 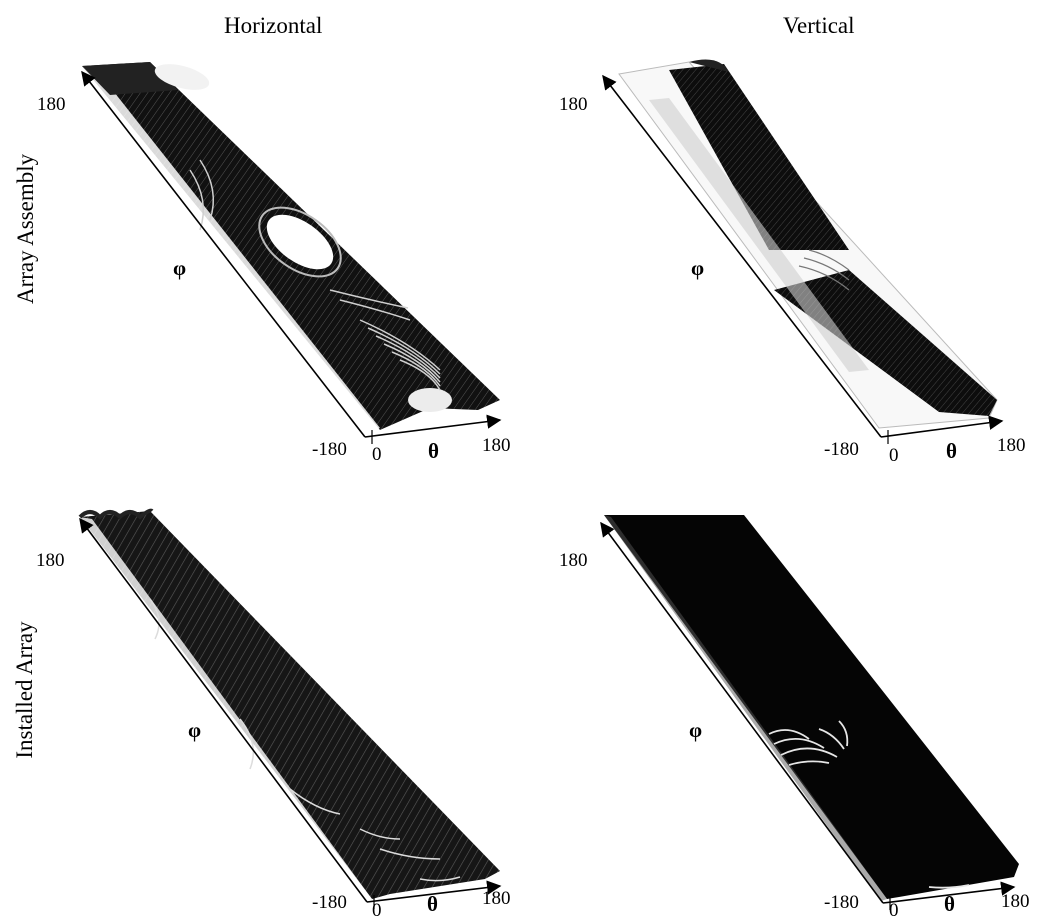 What do you see at coordinates (273, 25) in the screenshot?
I see `column-title-horizontal: Horizontal` at bounding box center [273, 25].